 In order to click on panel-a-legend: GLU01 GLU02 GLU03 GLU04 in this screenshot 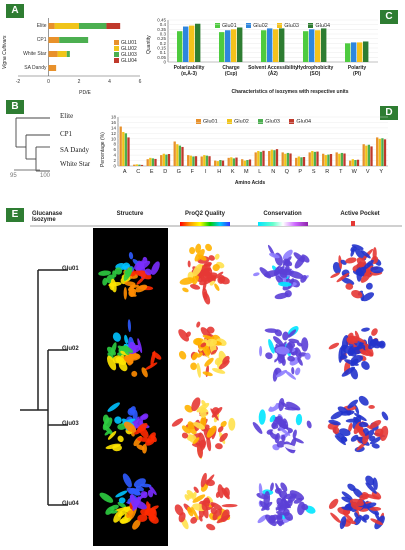, I will do `click(134, 52)`.